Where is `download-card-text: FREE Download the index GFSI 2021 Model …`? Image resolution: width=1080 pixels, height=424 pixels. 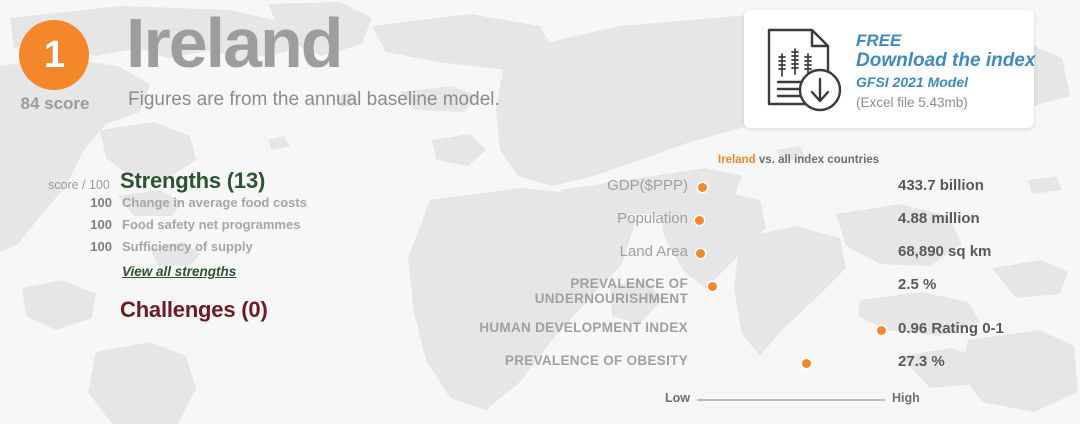
download-card-text: FREE Download the index GFSI 2021 Model … is located at coordinates (946, 71).